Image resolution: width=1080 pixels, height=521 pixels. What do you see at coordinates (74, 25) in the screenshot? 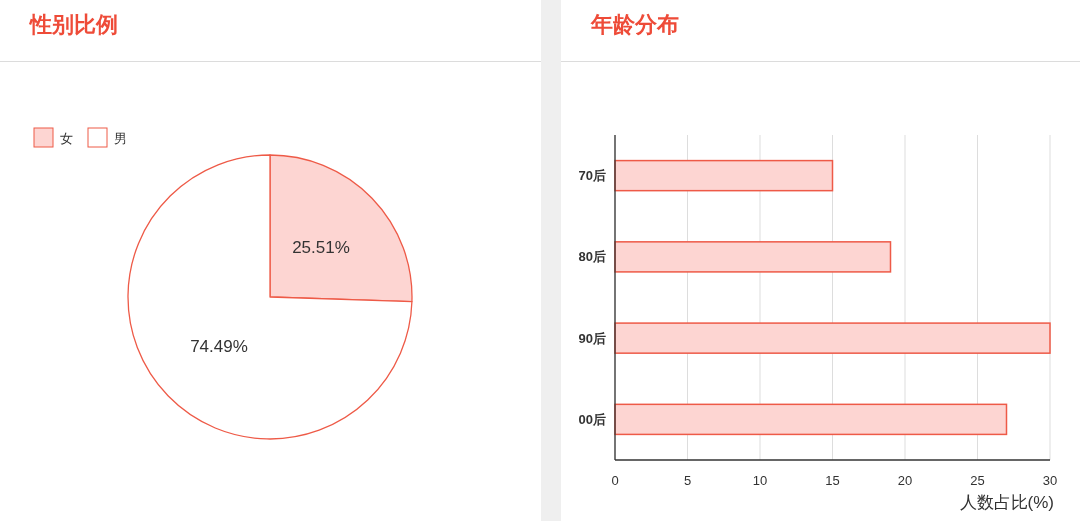
I see `chart-title: 性别比例` at bounding box center [74, 25].